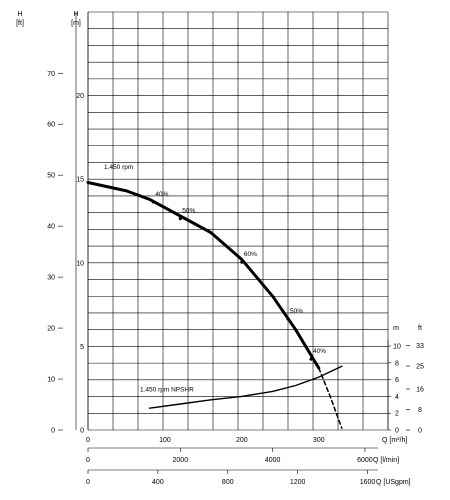  I want to click on tick-label-ft: 60, so click(51, 125).